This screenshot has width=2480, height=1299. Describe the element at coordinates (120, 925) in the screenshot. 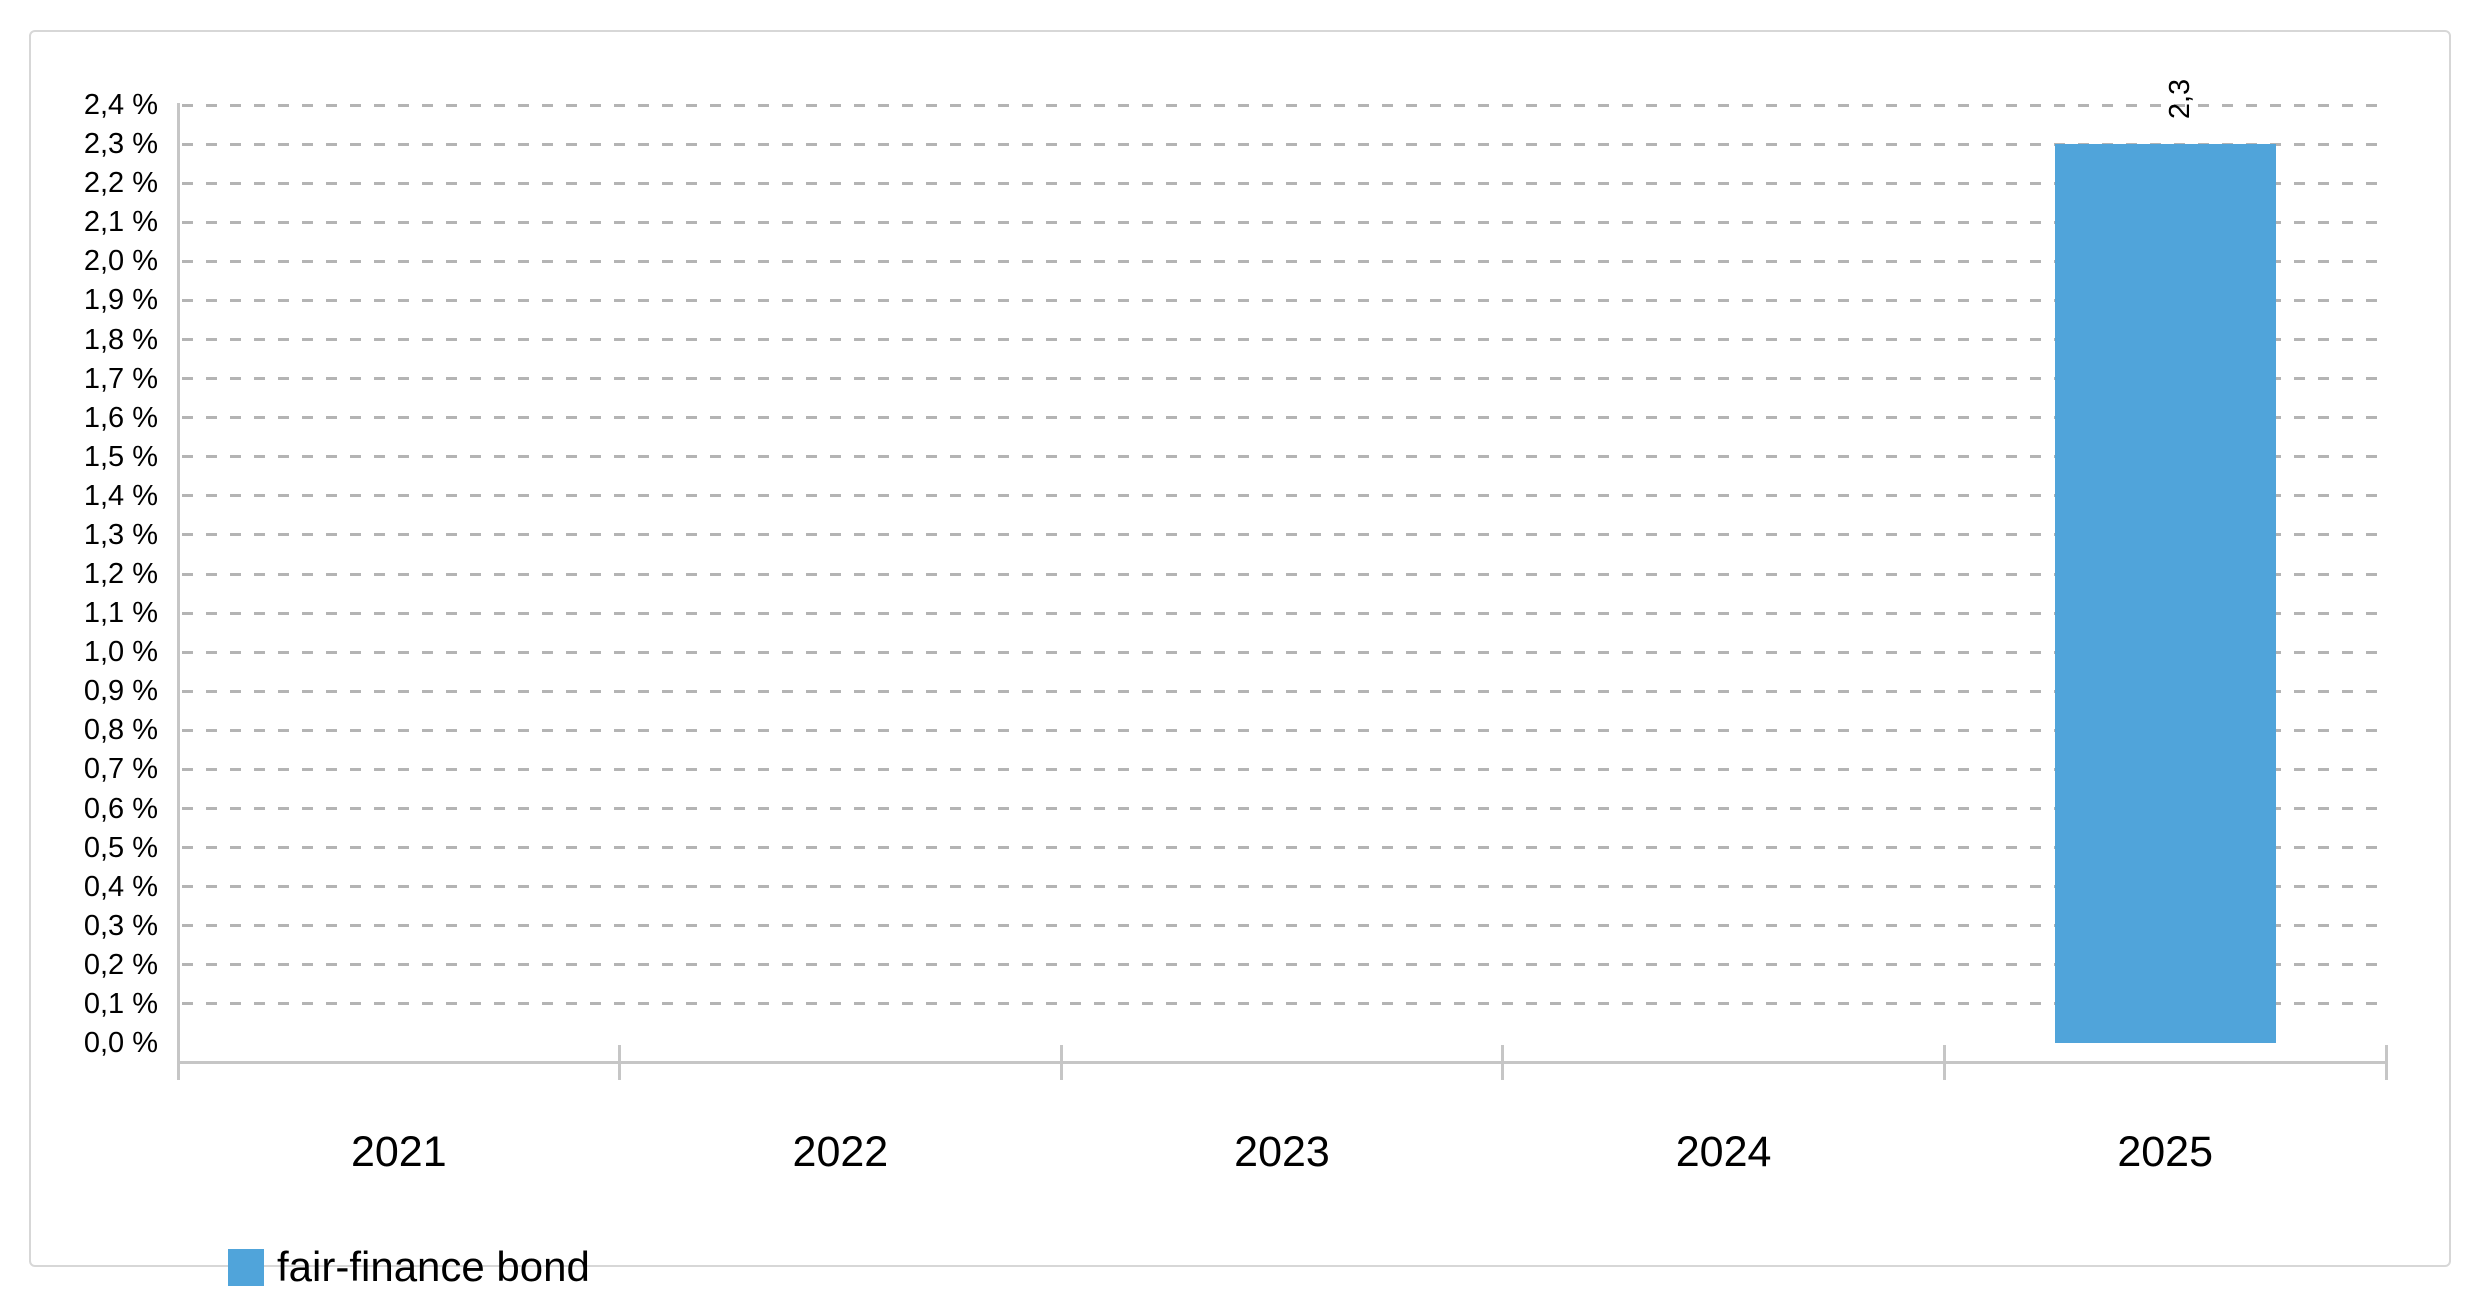

I see `y-axis-tick-label: 0,3 %` at that location.